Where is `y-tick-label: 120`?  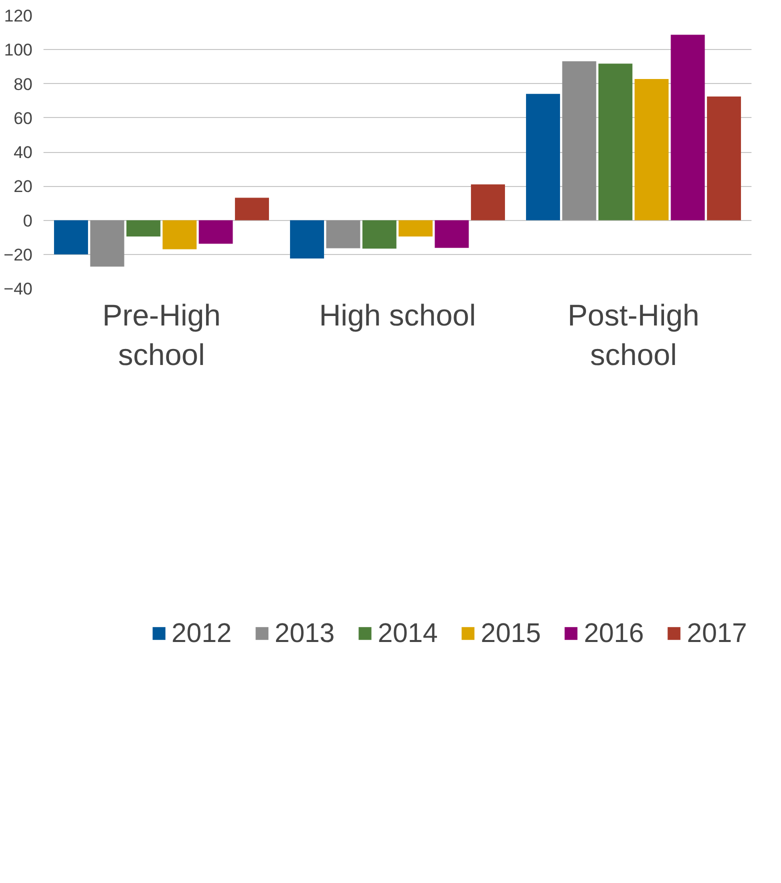
y-tick-label: 120 is located at coordinates (18, 16).